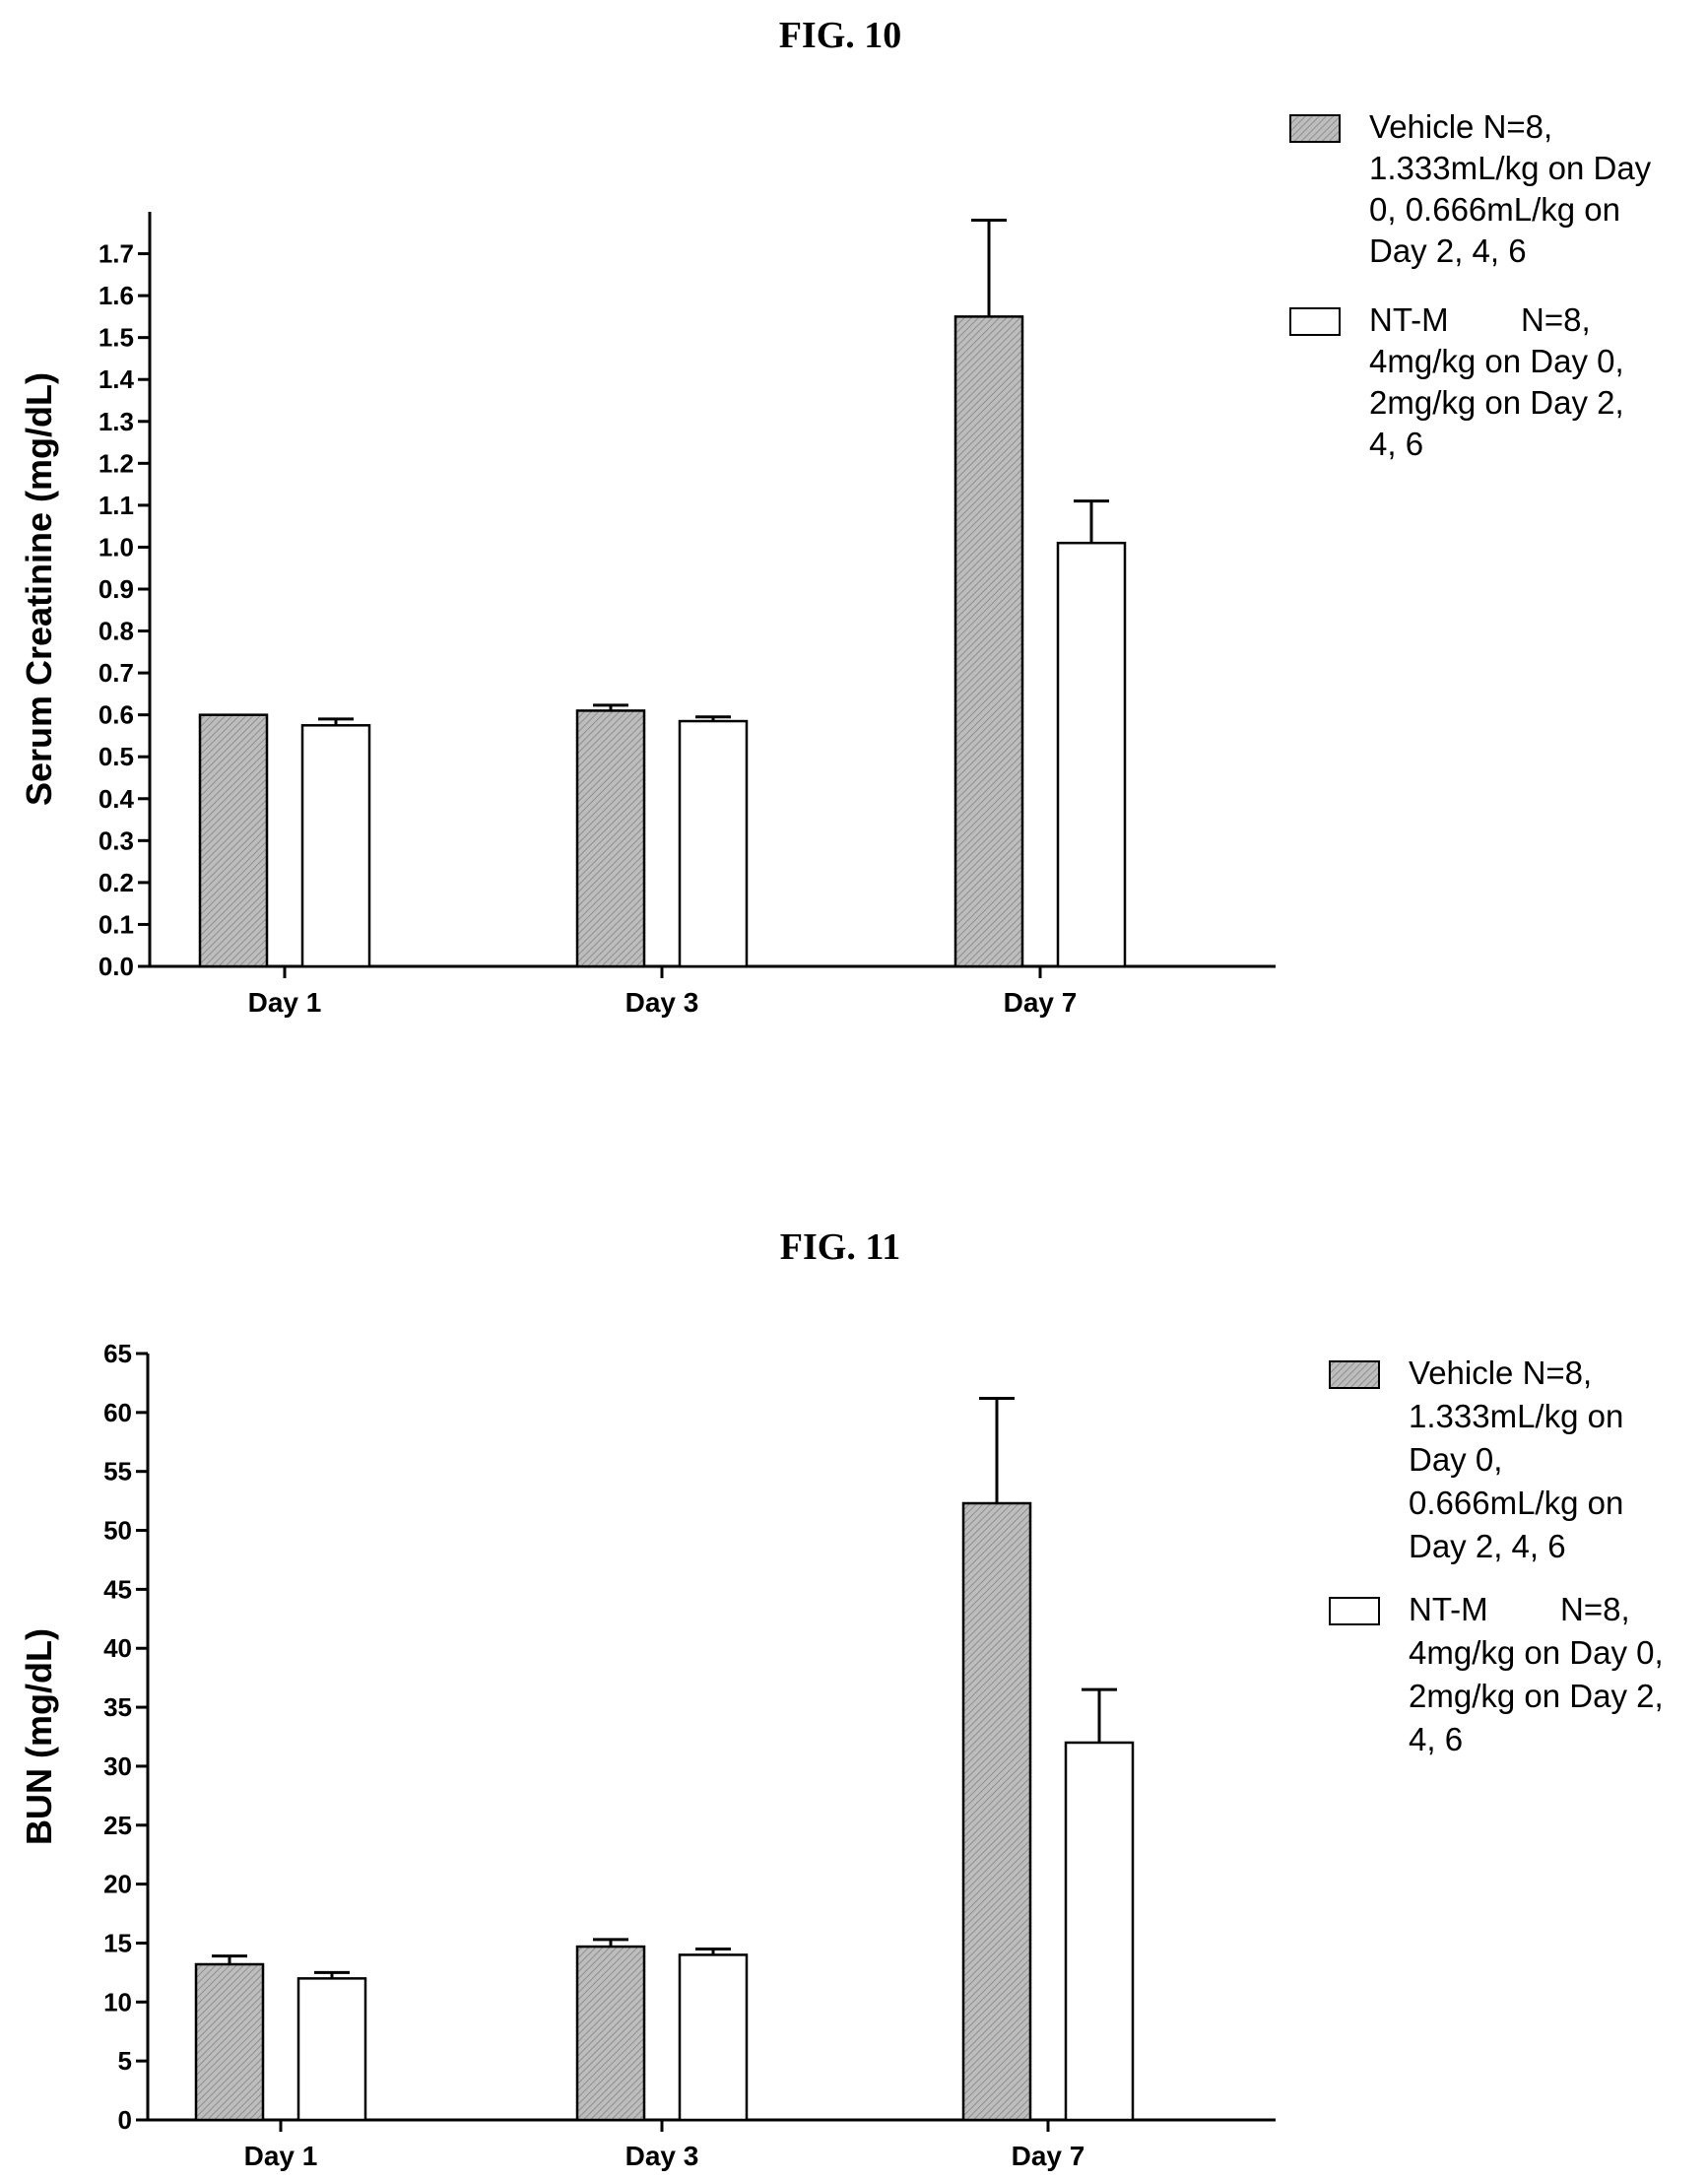 The width and height of the screenshot is (1708, 2181). Describe the element at coordinates (116, 421) in the screenshot. I see `y-tick-label: 1.3` at that location.